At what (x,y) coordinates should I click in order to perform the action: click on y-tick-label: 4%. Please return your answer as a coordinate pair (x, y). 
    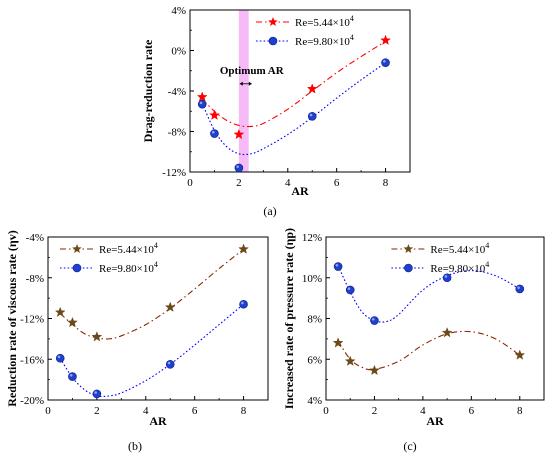
    Looking at the image, I should click on (178, 11).